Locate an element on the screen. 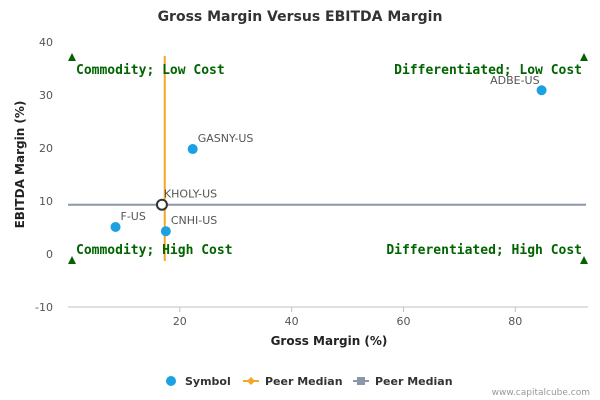 Image resolution: width=600 pixels, height=400 pixels. y-tick-label: 0 is located at coordinates (49, 254).